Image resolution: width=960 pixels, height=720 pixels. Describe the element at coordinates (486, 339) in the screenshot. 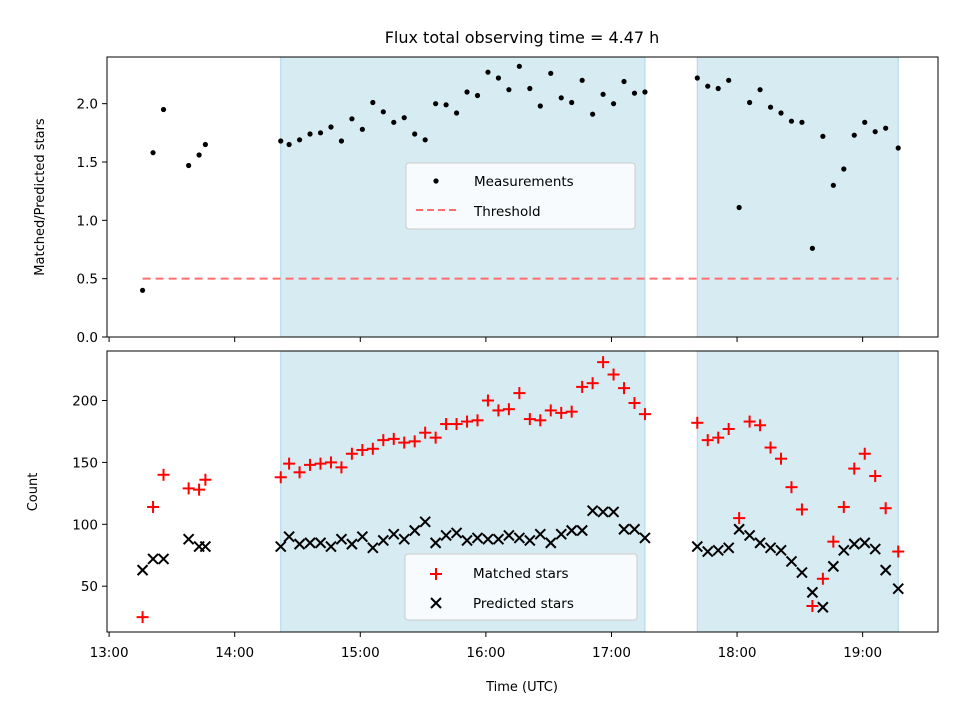

I see `top-x-ticks` at that location.